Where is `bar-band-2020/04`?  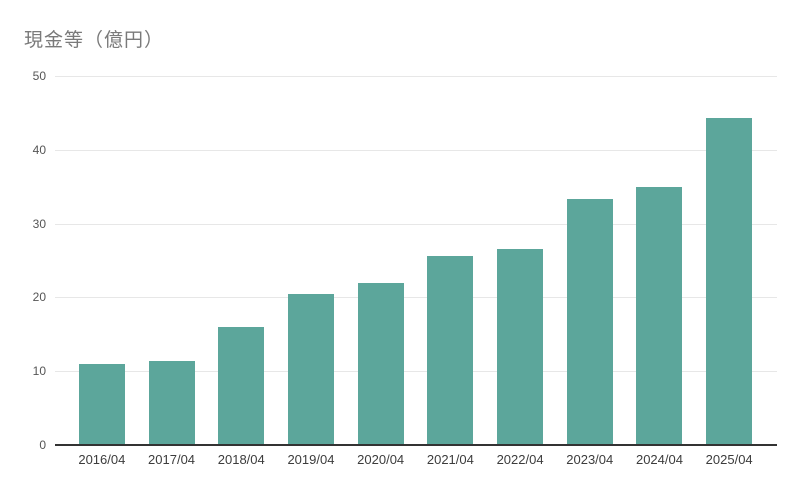
bar-band-2020/04 is located at coordinates (381, 260).